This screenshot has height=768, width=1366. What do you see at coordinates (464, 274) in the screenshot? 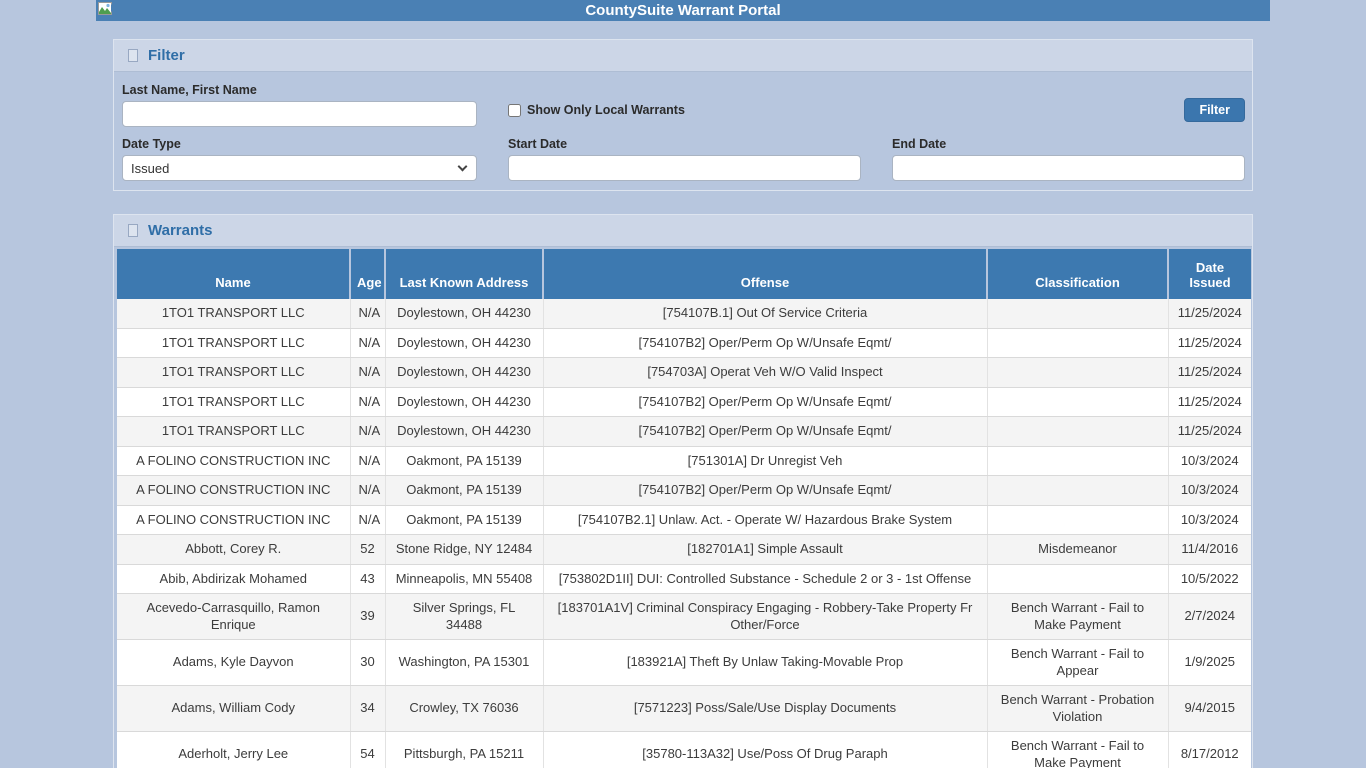
I see `column-header: Last Known Address` at bounding box center [464, 274].